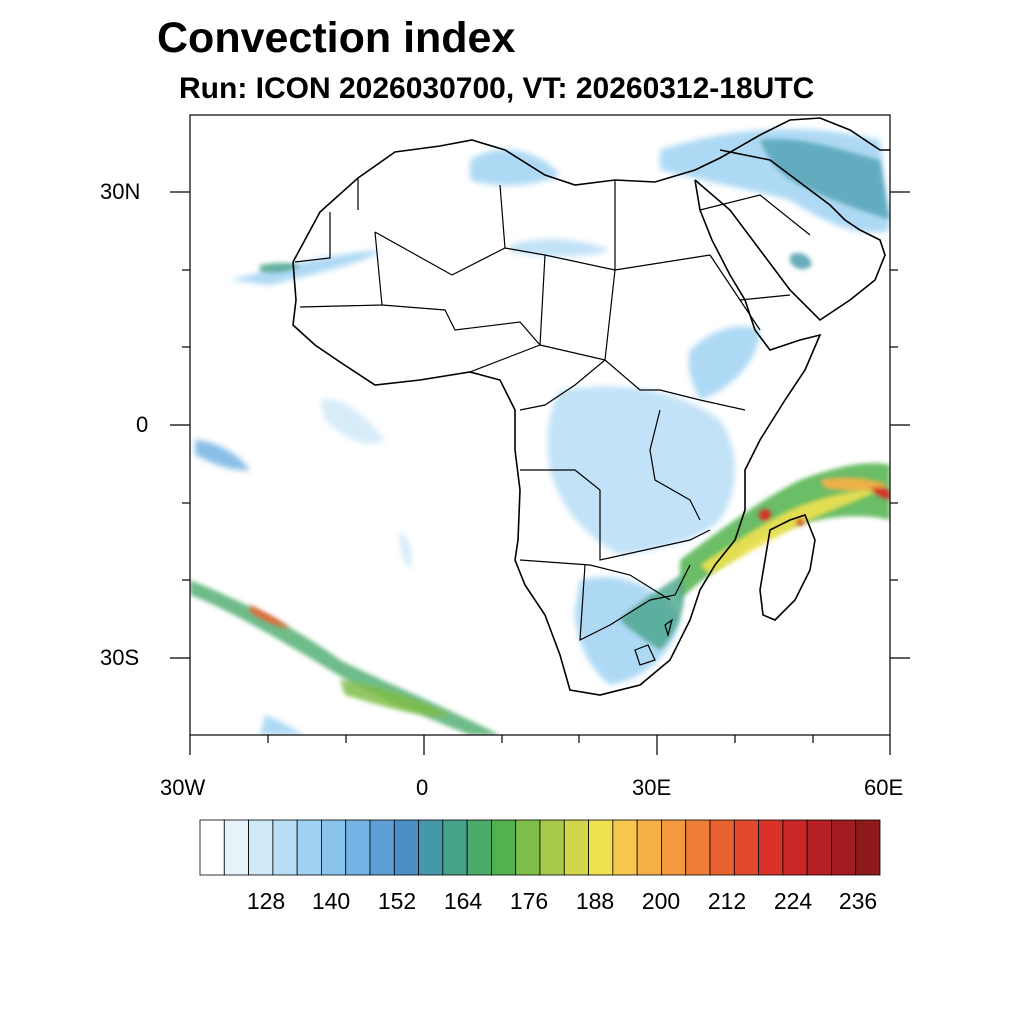 Image resolution: width=1024 pixels, height=1024 pixels. Describe the element at coordinates (266, 901) in the screenshot. I see `colorbar-label: 128` at that location.